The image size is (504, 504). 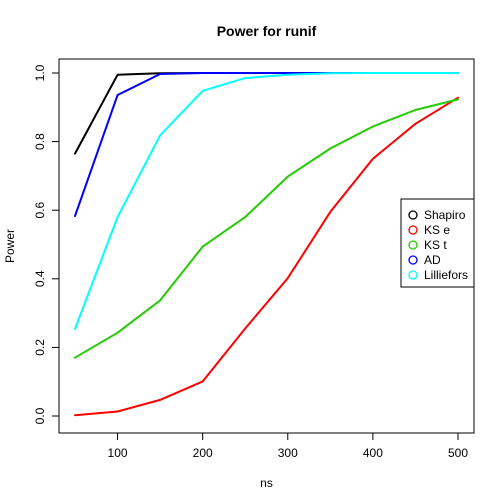 What do you see at coordinates (445, 215) in the screenshot?
I see `legend-label: Shapiro` at bounding box center [445, 215].